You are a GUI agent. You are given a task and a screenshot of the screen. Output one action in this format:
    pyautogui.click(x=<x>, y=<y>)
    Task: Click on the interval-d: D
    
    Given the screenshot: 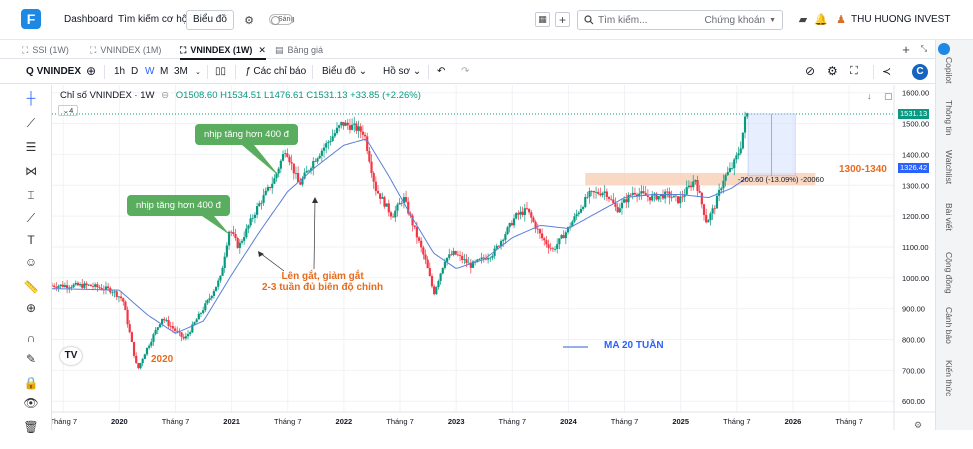 What is the action you would take?
    pyautogui.click(x=135, y=71)
    